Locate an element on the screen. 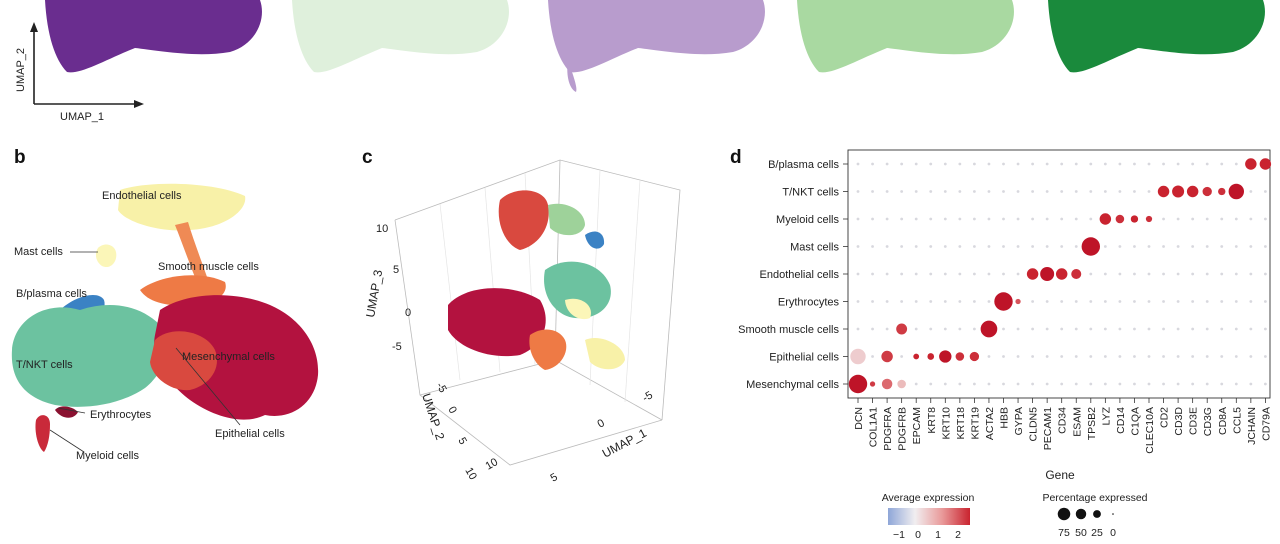  umap-axis-indicator: UMAP_2 UMAP_1 is located at coordinates (79, 72).